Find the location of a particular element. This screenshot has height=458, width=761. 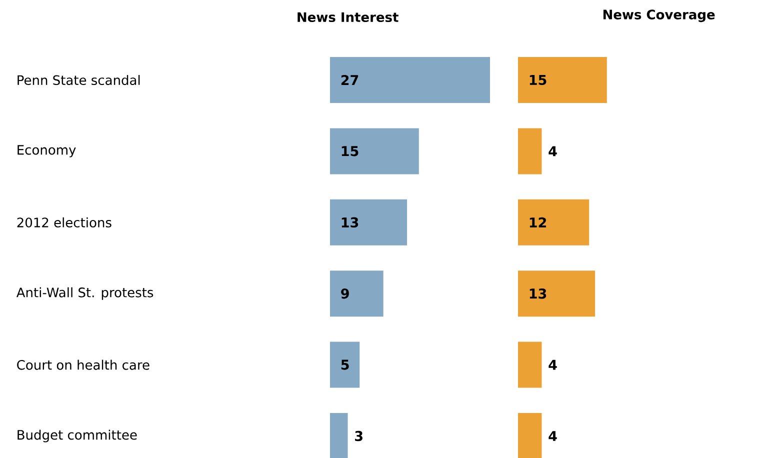

data-label: 9 is located at coordinates (345, 293).